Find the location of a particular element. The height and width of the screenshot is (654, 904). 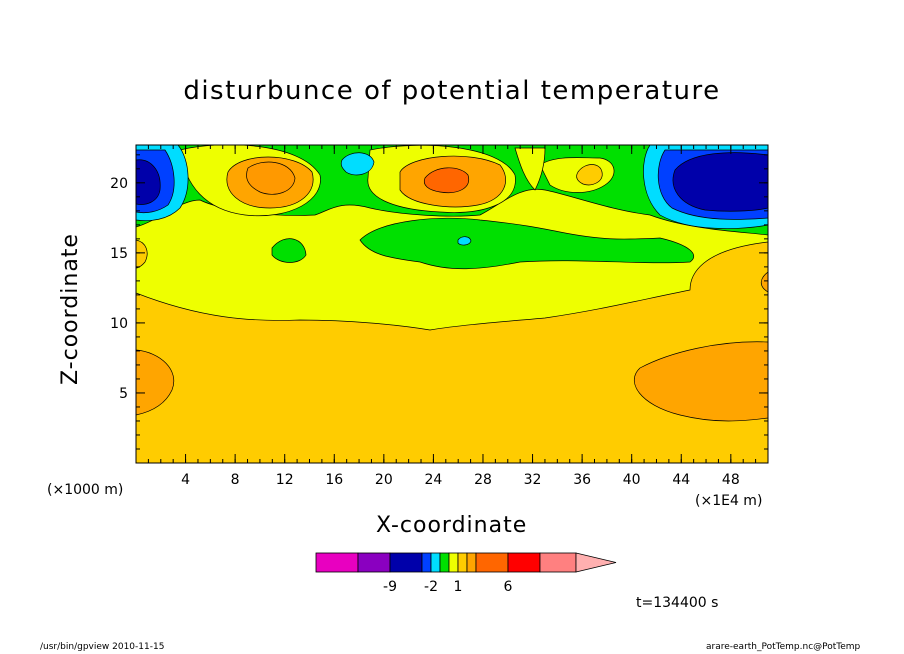

x-unit-left: (×1000 m) is located at coordinates (85, 490).